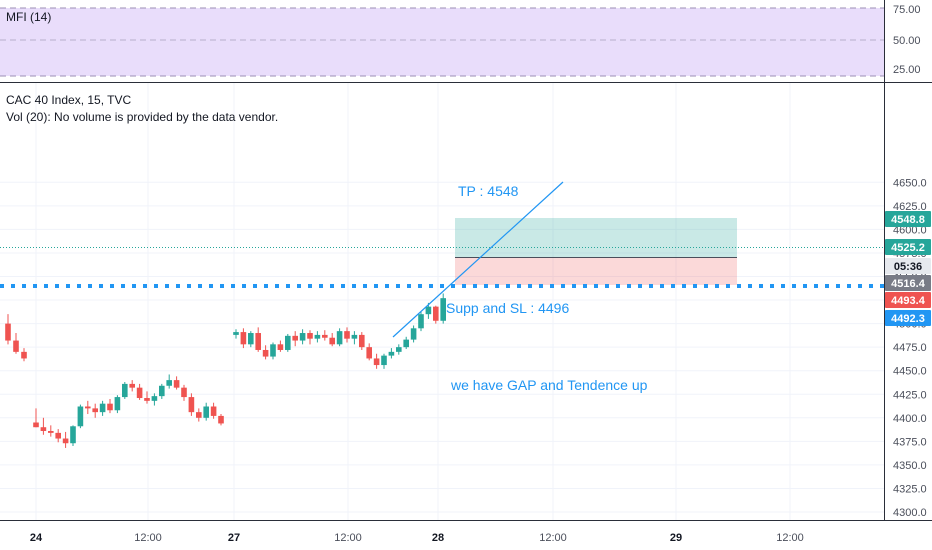  I want to click on note-annotation: we have GAP and Tendence up, so click(549, 385).